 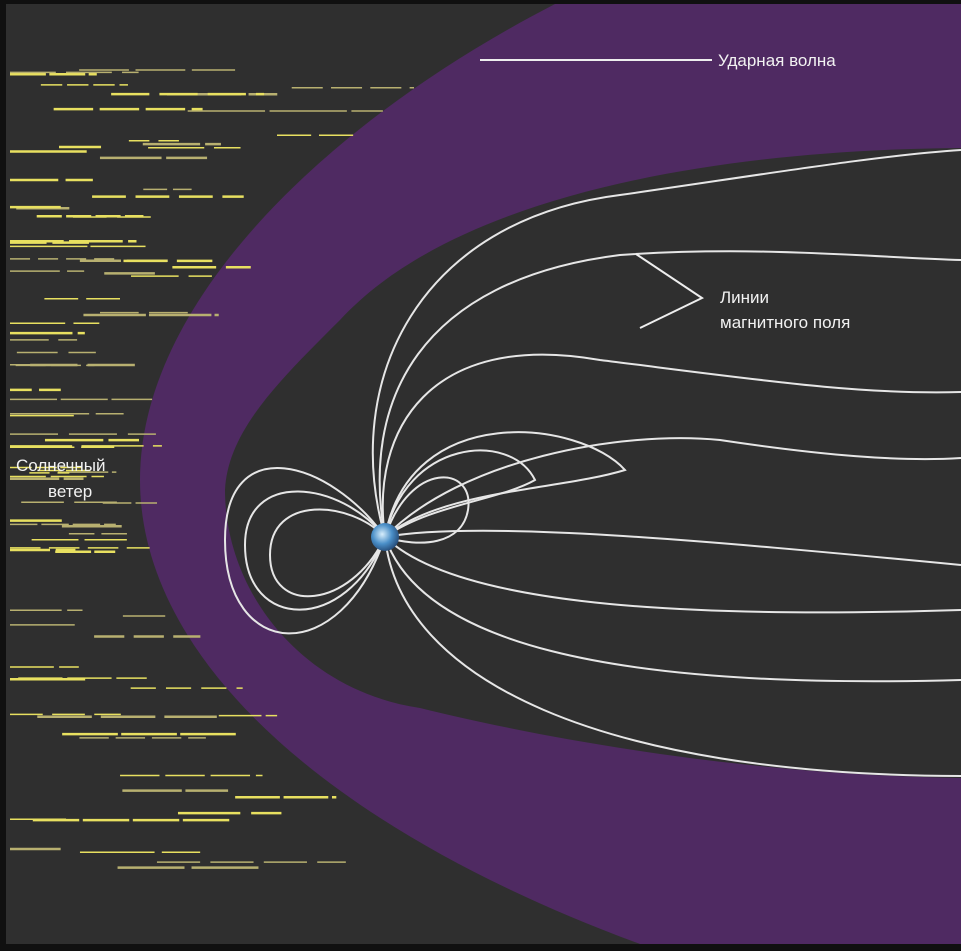 What do you see at coordinates (385, 537) in the screenshot?
I see `earth` at bounding box center [385, 537].